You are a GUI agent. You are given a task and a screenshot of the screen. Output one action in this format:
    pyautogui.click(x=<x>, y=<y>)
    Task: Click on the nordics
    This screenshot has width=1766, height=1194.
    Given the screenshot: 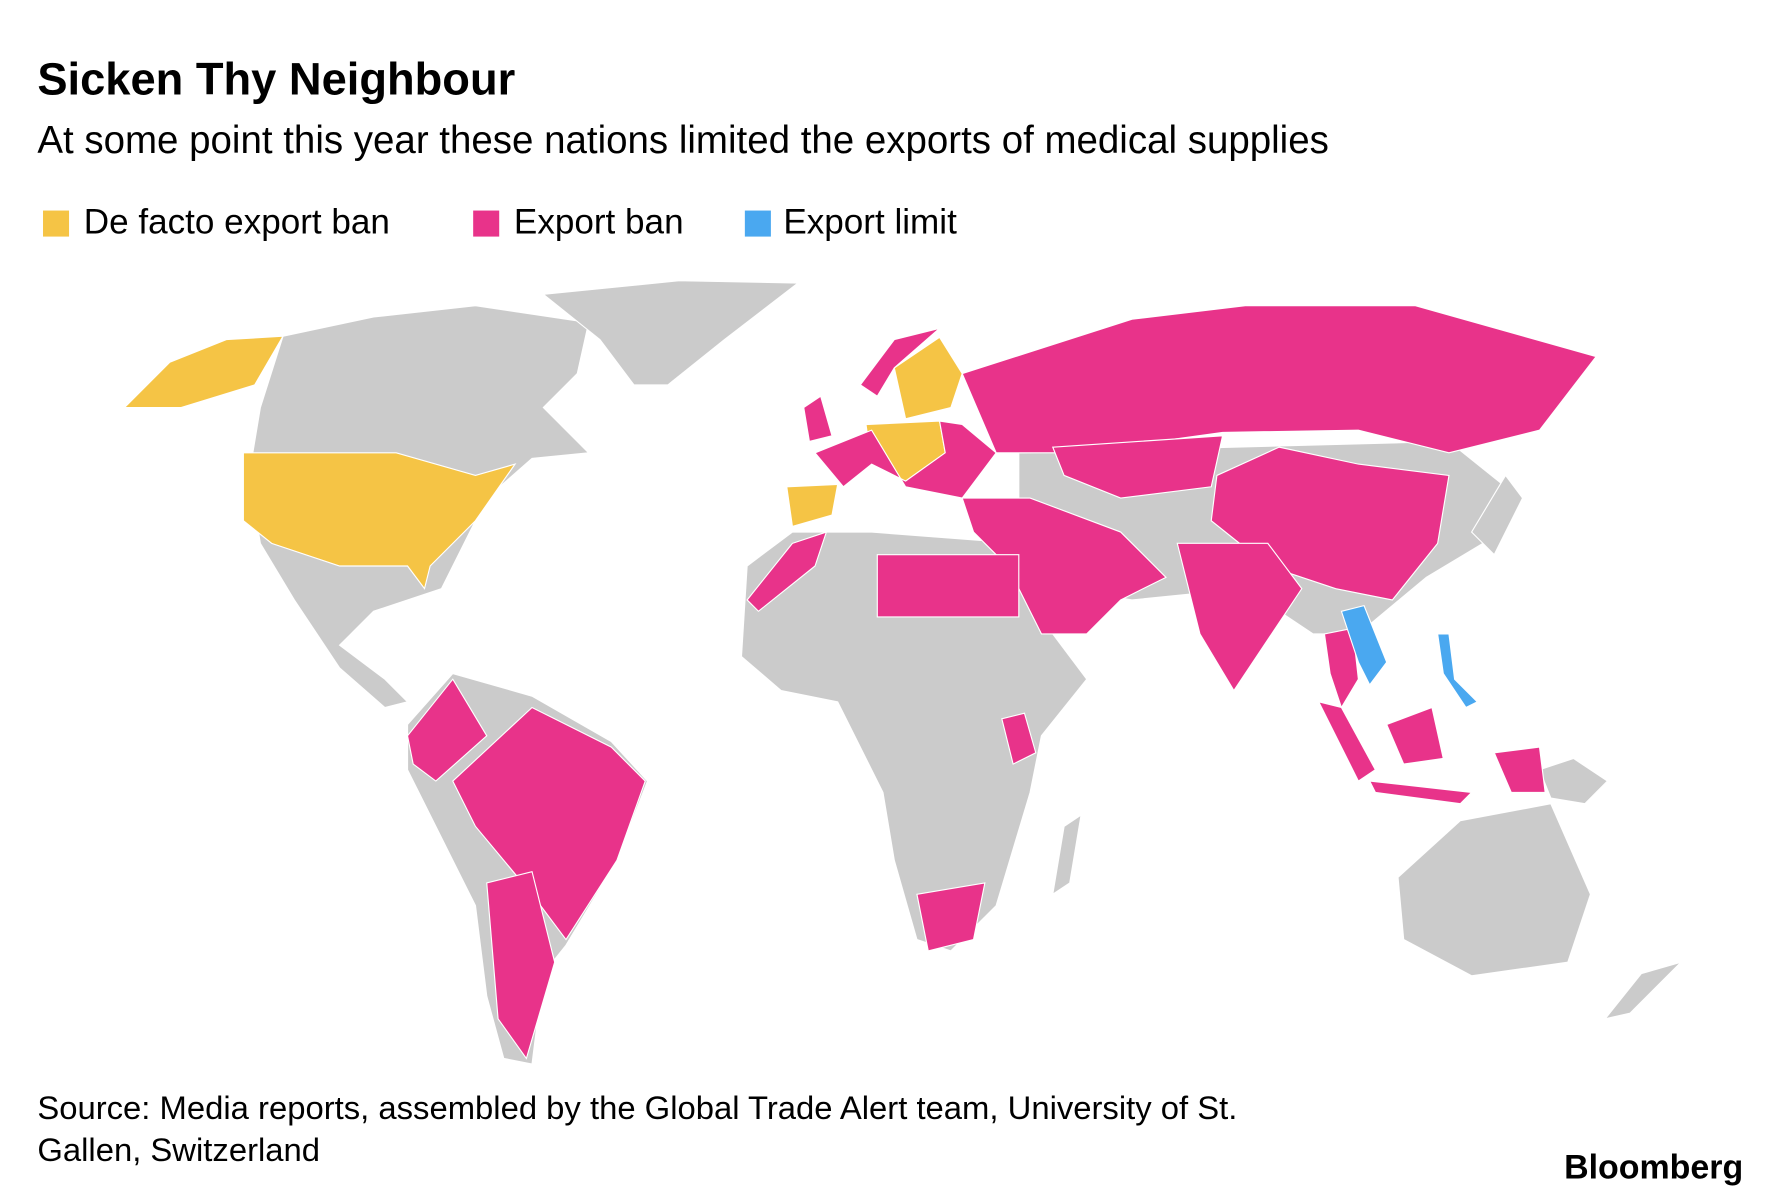 What is the action you would take?
    pyautogui.click(x=928, y=378)
    